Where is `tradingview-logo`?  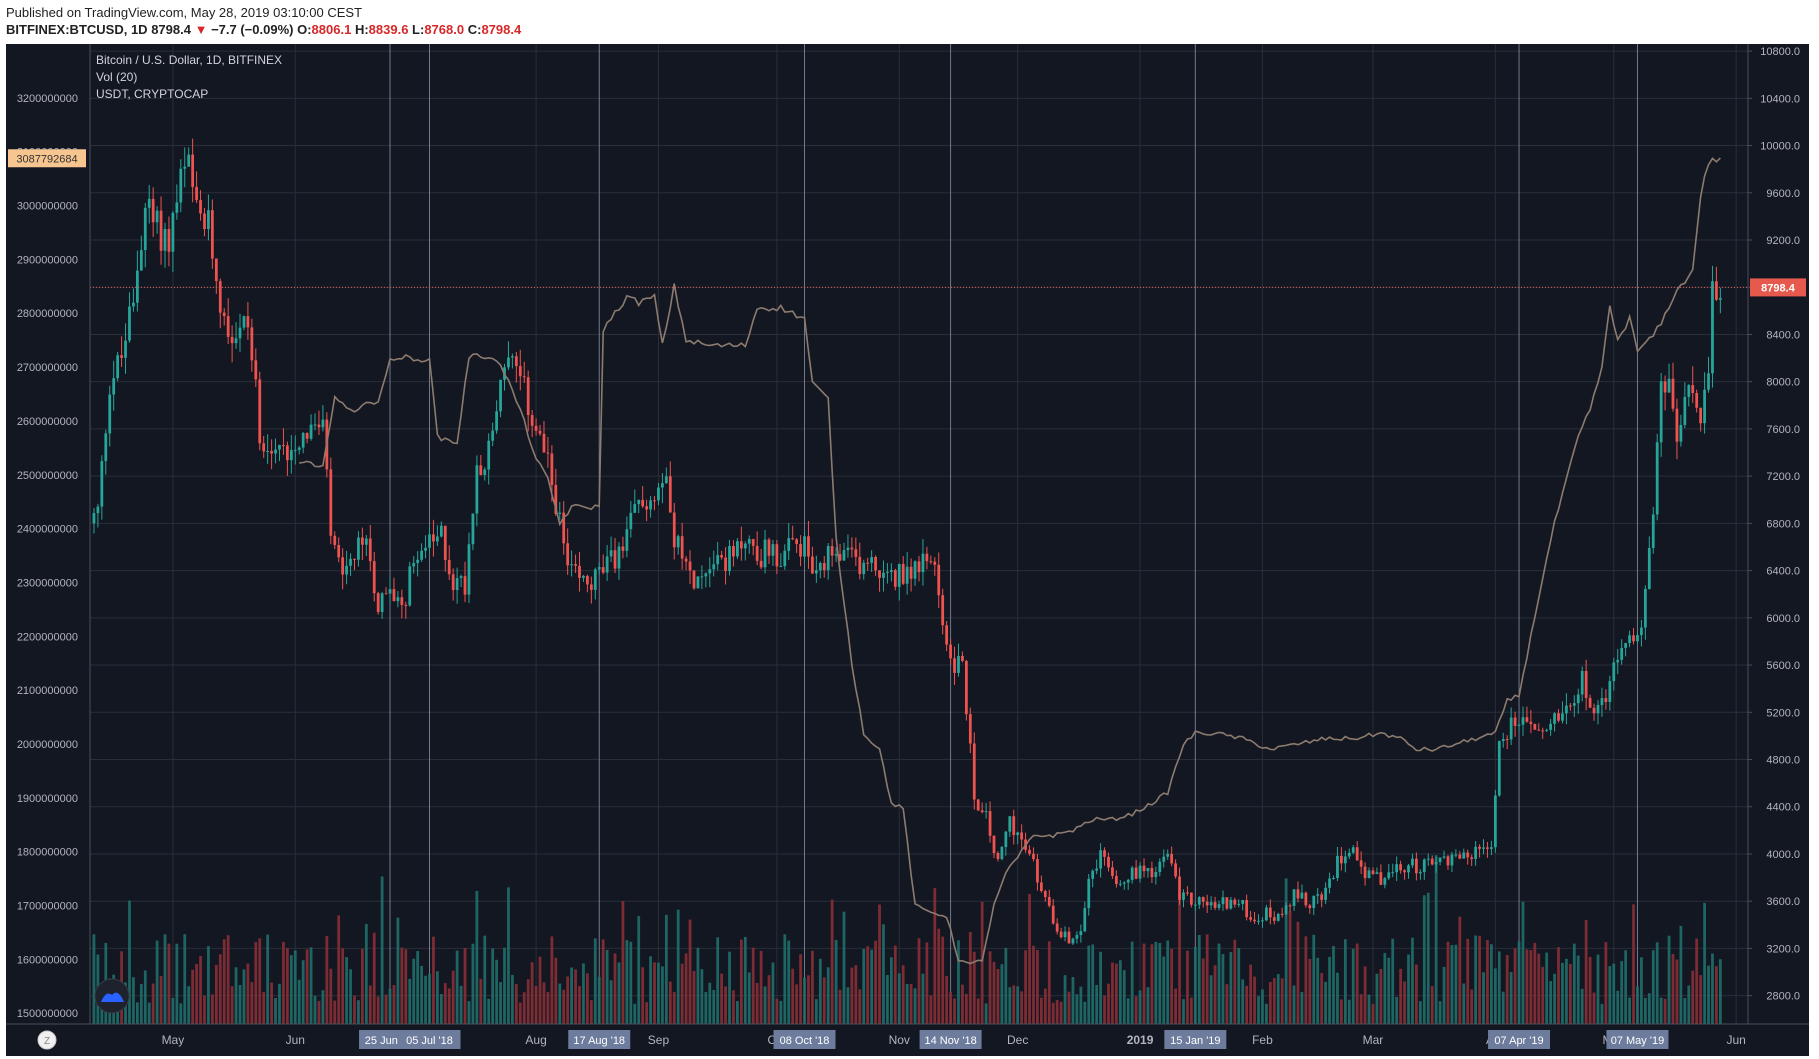
tradingview-logo is located at coordinates (112, 996).